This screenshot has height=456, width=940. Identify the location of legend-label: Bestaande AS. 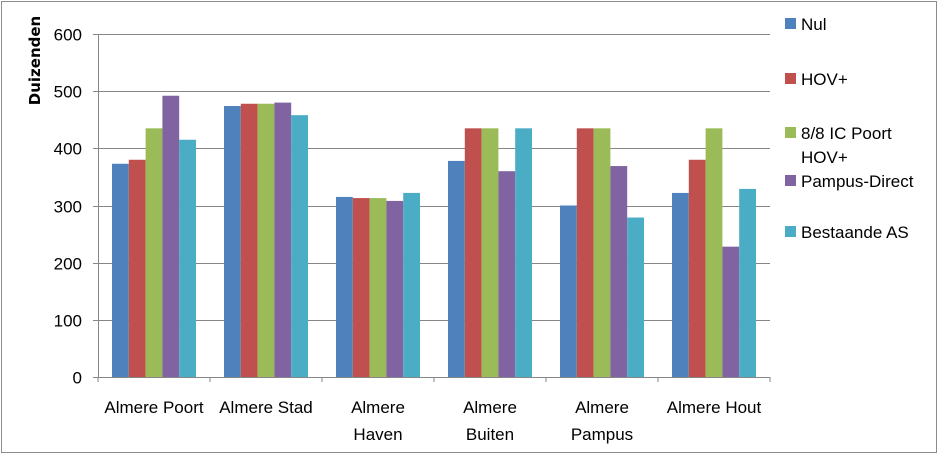
(866, 233).